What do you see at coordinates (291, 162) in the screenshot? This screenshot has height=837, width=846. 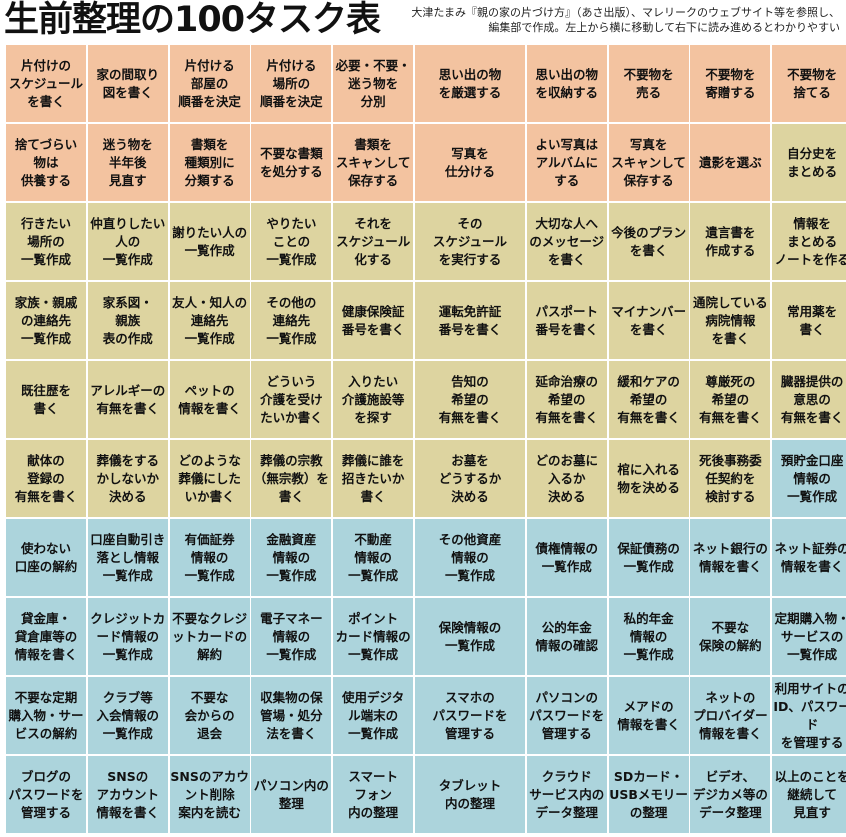 I see `task-cell: 不要な書類 を処分する` at bounding box center [291, 162].